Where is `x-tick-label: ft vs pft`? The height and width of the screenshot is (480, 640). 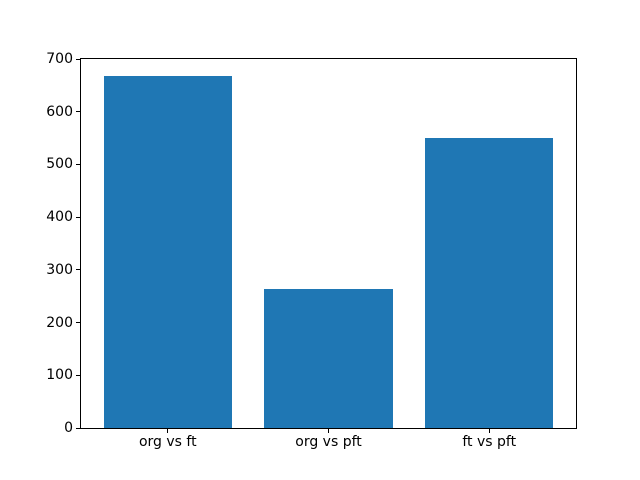 x-tick-label: ft vs pft is located at coordinates (489, 442).